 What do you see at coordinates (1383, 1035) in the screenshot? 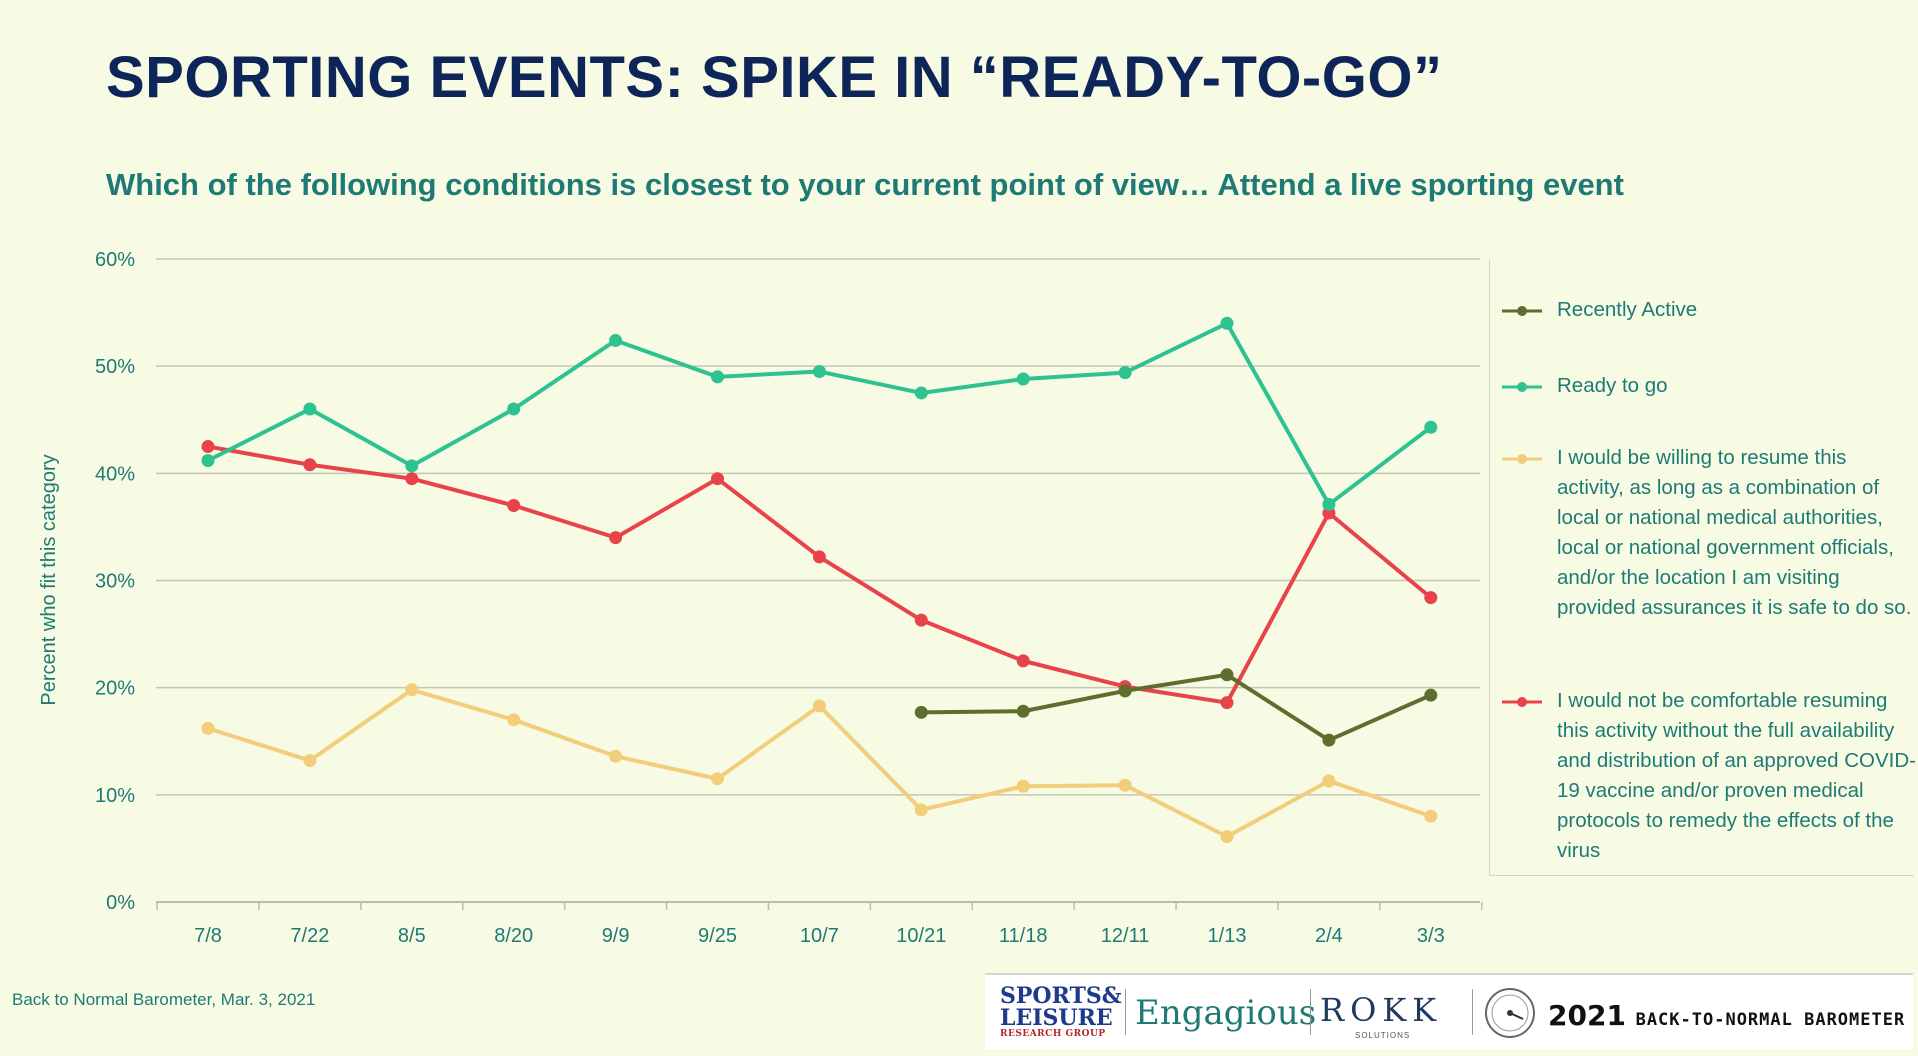
I see `rokk-logo-subtext: SOLUTIONS` at bounding box center [1383, 1035].